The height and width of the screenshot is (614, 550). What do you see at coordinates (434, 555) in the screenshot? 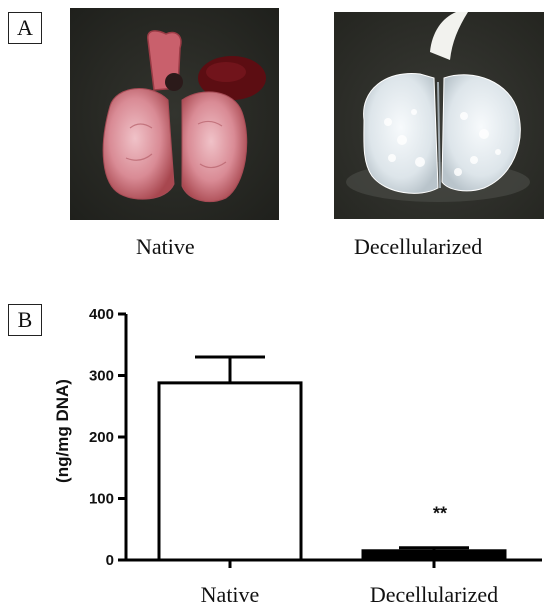
I see `bar-decellularized` at bounding box center [434, 555].